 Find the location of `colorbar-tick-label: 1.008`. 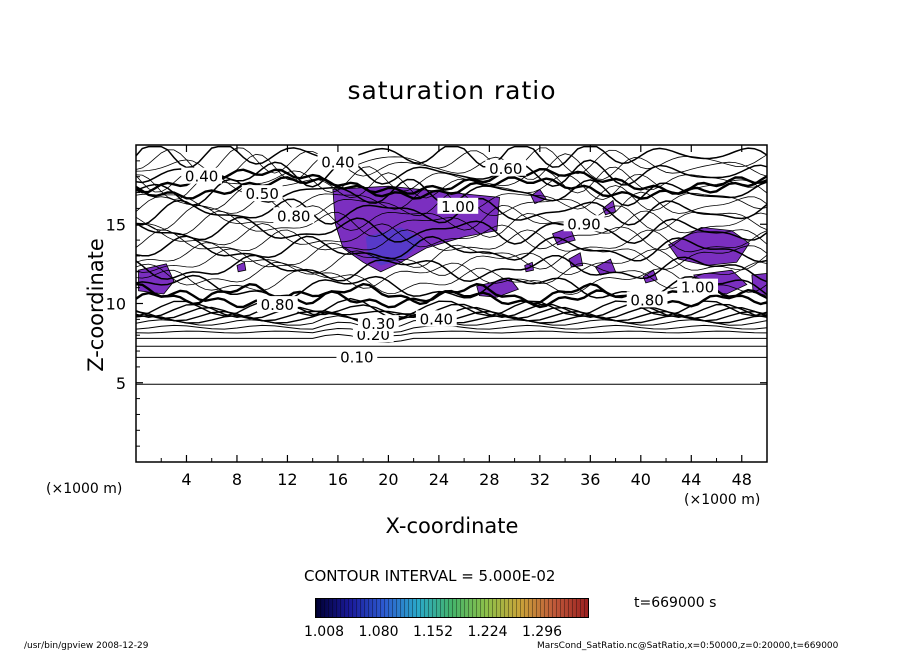

colorbar-tick-label: 1.008 is located at coordinates (324, 631).